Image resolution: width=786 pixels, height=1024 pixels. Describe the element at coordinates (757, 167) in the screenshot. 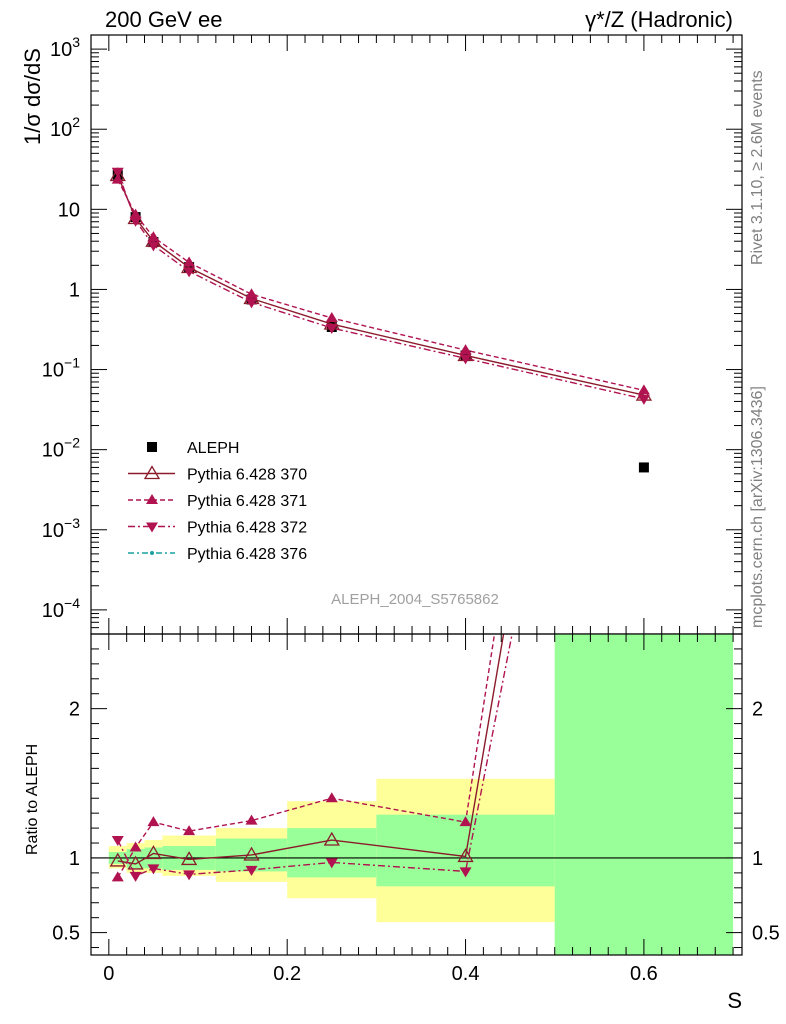

I see `rivet-version-text: Rivet 3.1.10, ≥ 2.6M events` at that location.